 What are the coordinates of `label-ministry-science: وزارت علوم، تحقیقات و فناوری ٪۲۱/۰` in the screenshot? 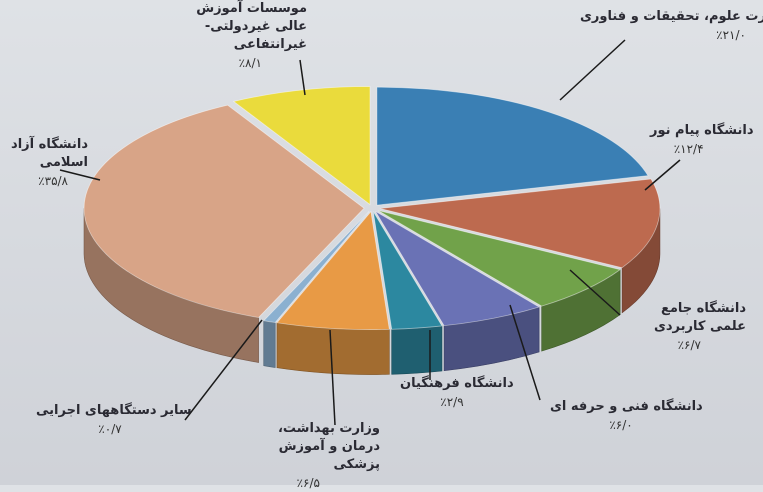 It's located at (671, 26).